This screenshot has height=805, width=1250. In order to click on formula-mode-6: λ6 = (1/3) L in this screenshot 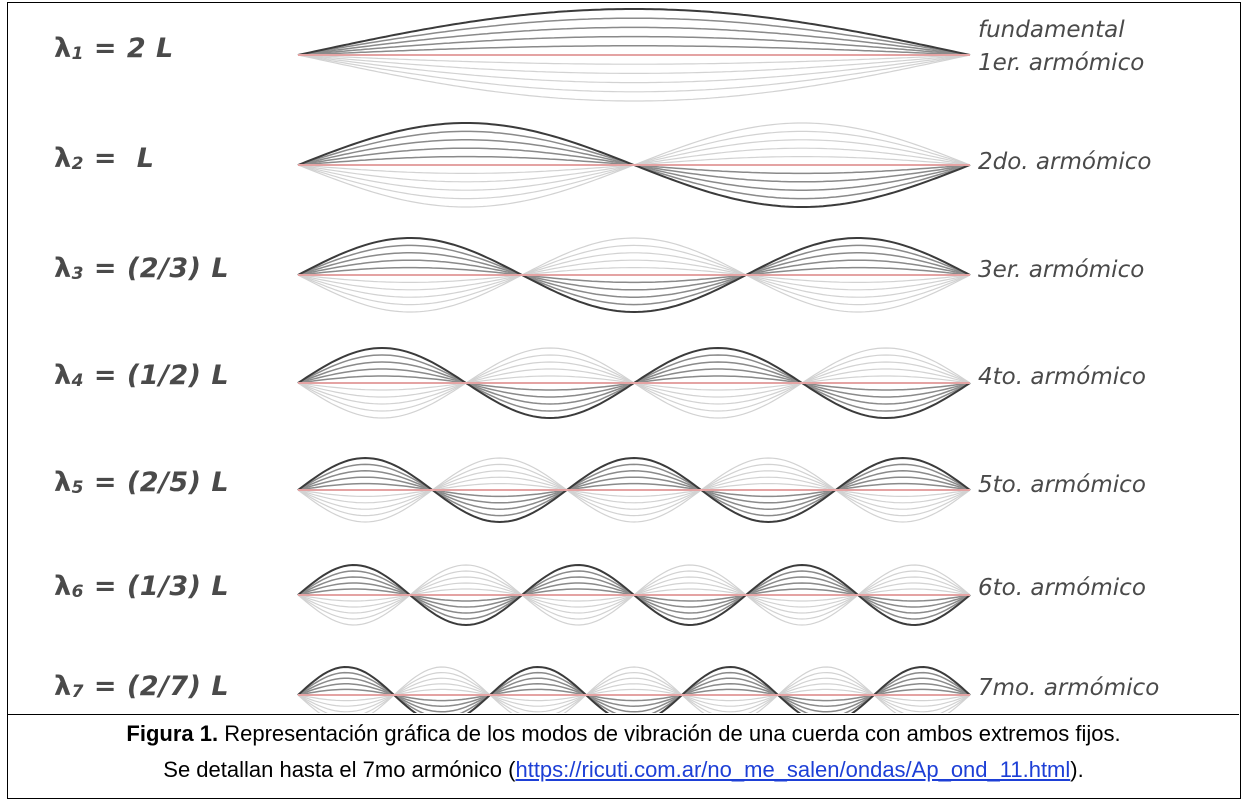, I will do `click(142, 586)`.